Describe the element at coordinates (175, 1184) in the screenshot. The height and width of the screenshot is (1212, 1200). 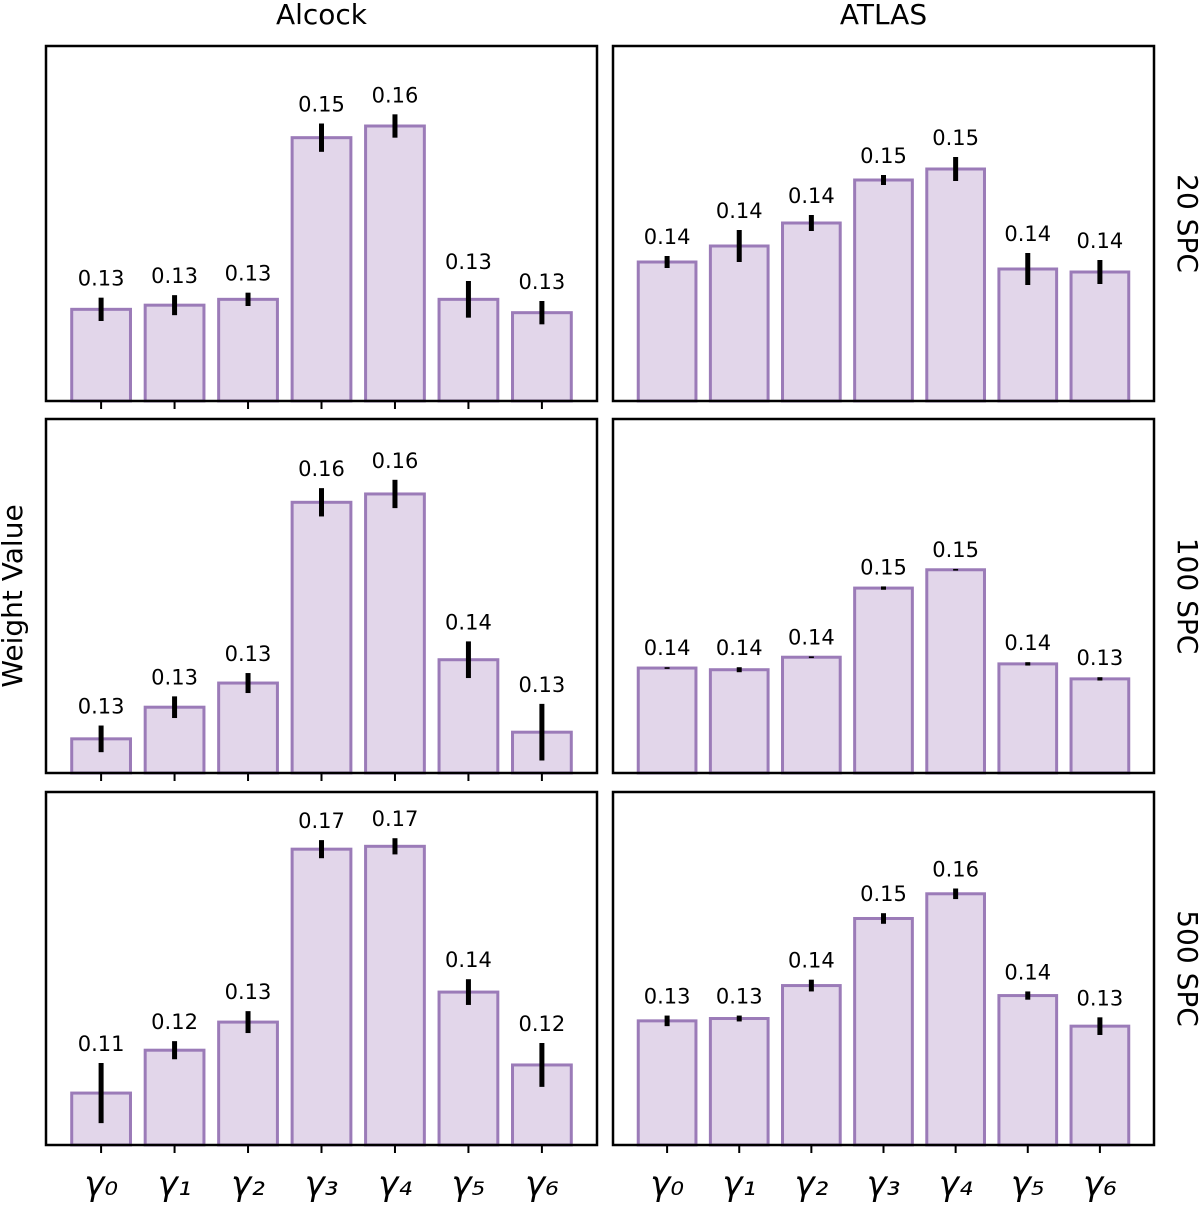
I see `x-tick-label: γ₁` at that location.